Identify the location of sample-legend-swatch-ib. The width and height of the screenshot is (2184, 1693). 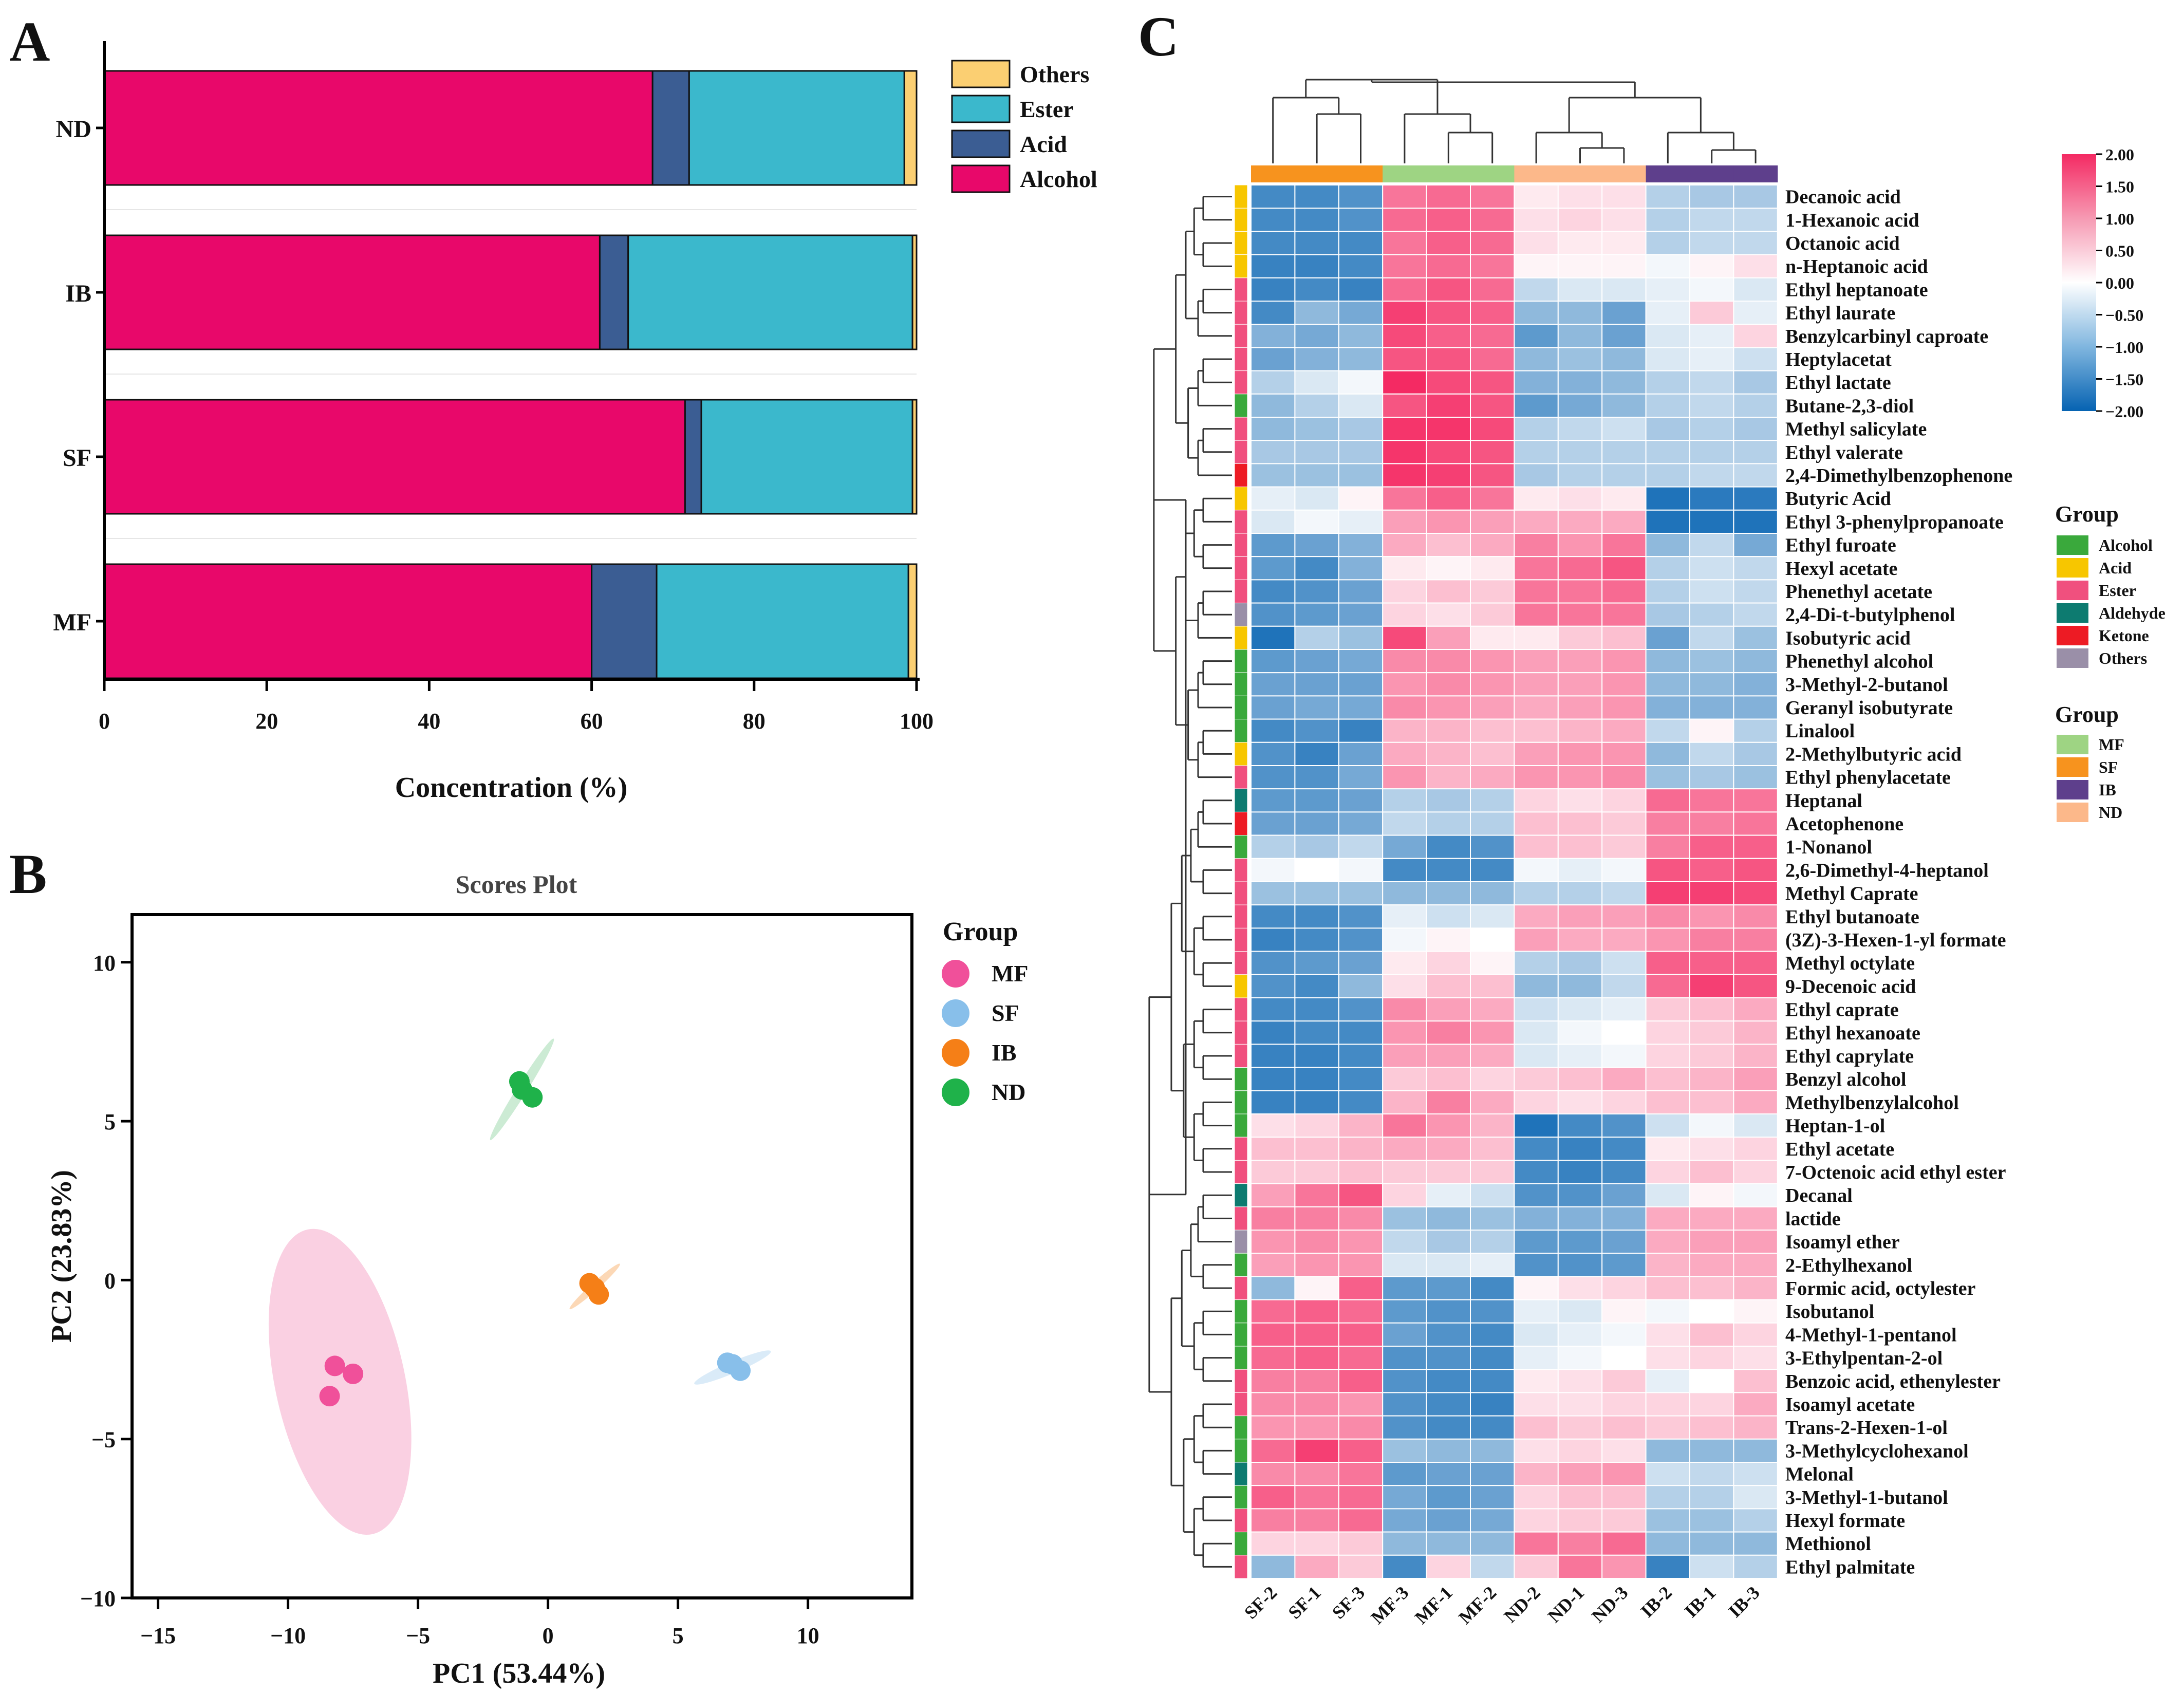
(2072, 789).